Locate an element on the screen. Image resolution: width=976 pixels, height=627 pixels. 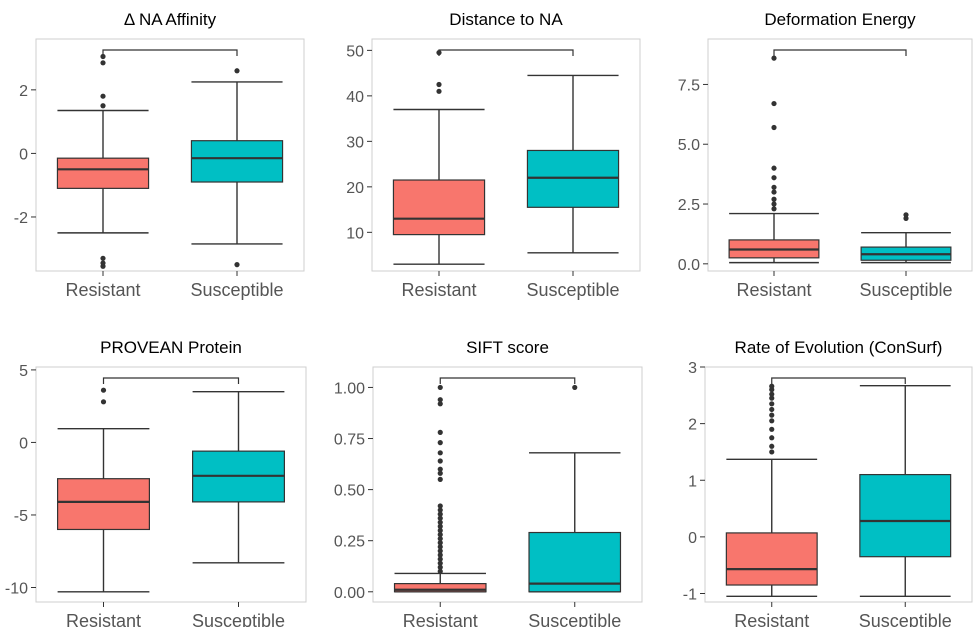
y-tick-label: -10 is located at coordinates (16, 588).